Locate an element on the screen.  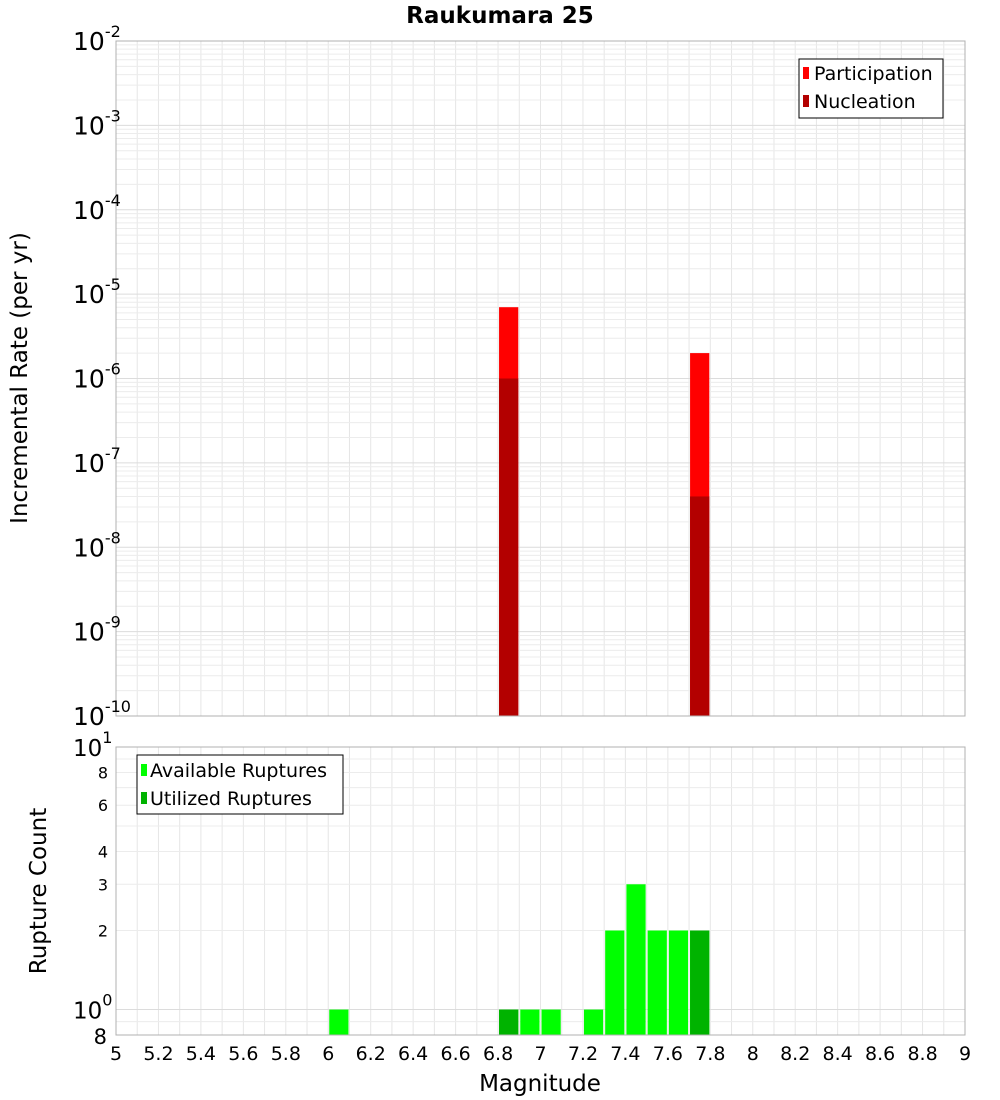
x-tick-label: 7.2 is located at coordinates (583, 1054).